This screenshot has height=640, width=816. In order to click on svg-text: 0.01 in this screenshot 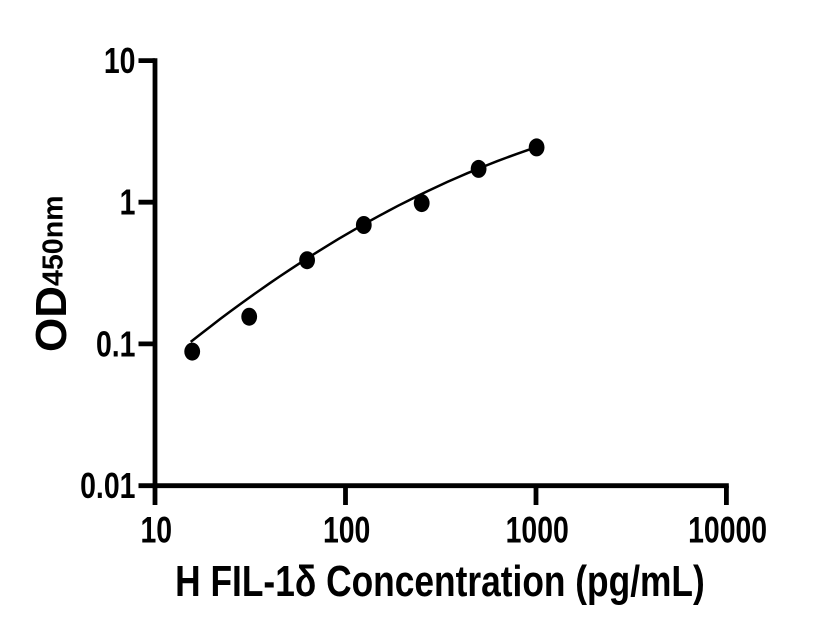, I will do `click(107, 486)`.